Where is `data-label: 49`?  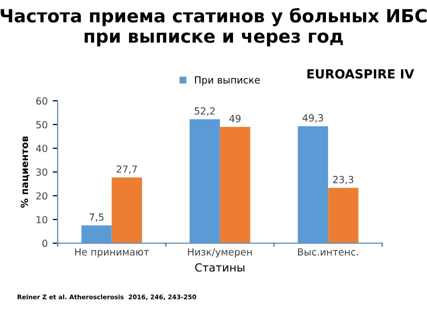 data-label: 49 is located at coordinates (235, 118).